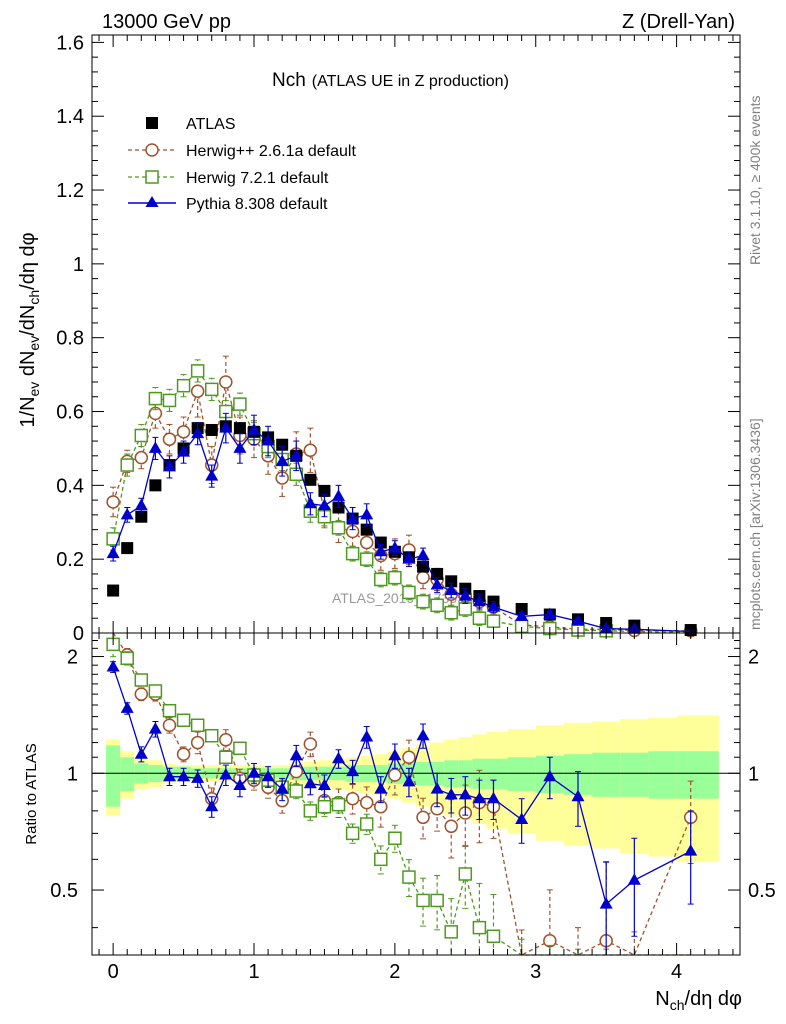 The height and width of the screenshot is (1024, 786). Describe the element at coordinates (152, 150) in the screenshot. I see `legend-herwigpp-marker` at that location.